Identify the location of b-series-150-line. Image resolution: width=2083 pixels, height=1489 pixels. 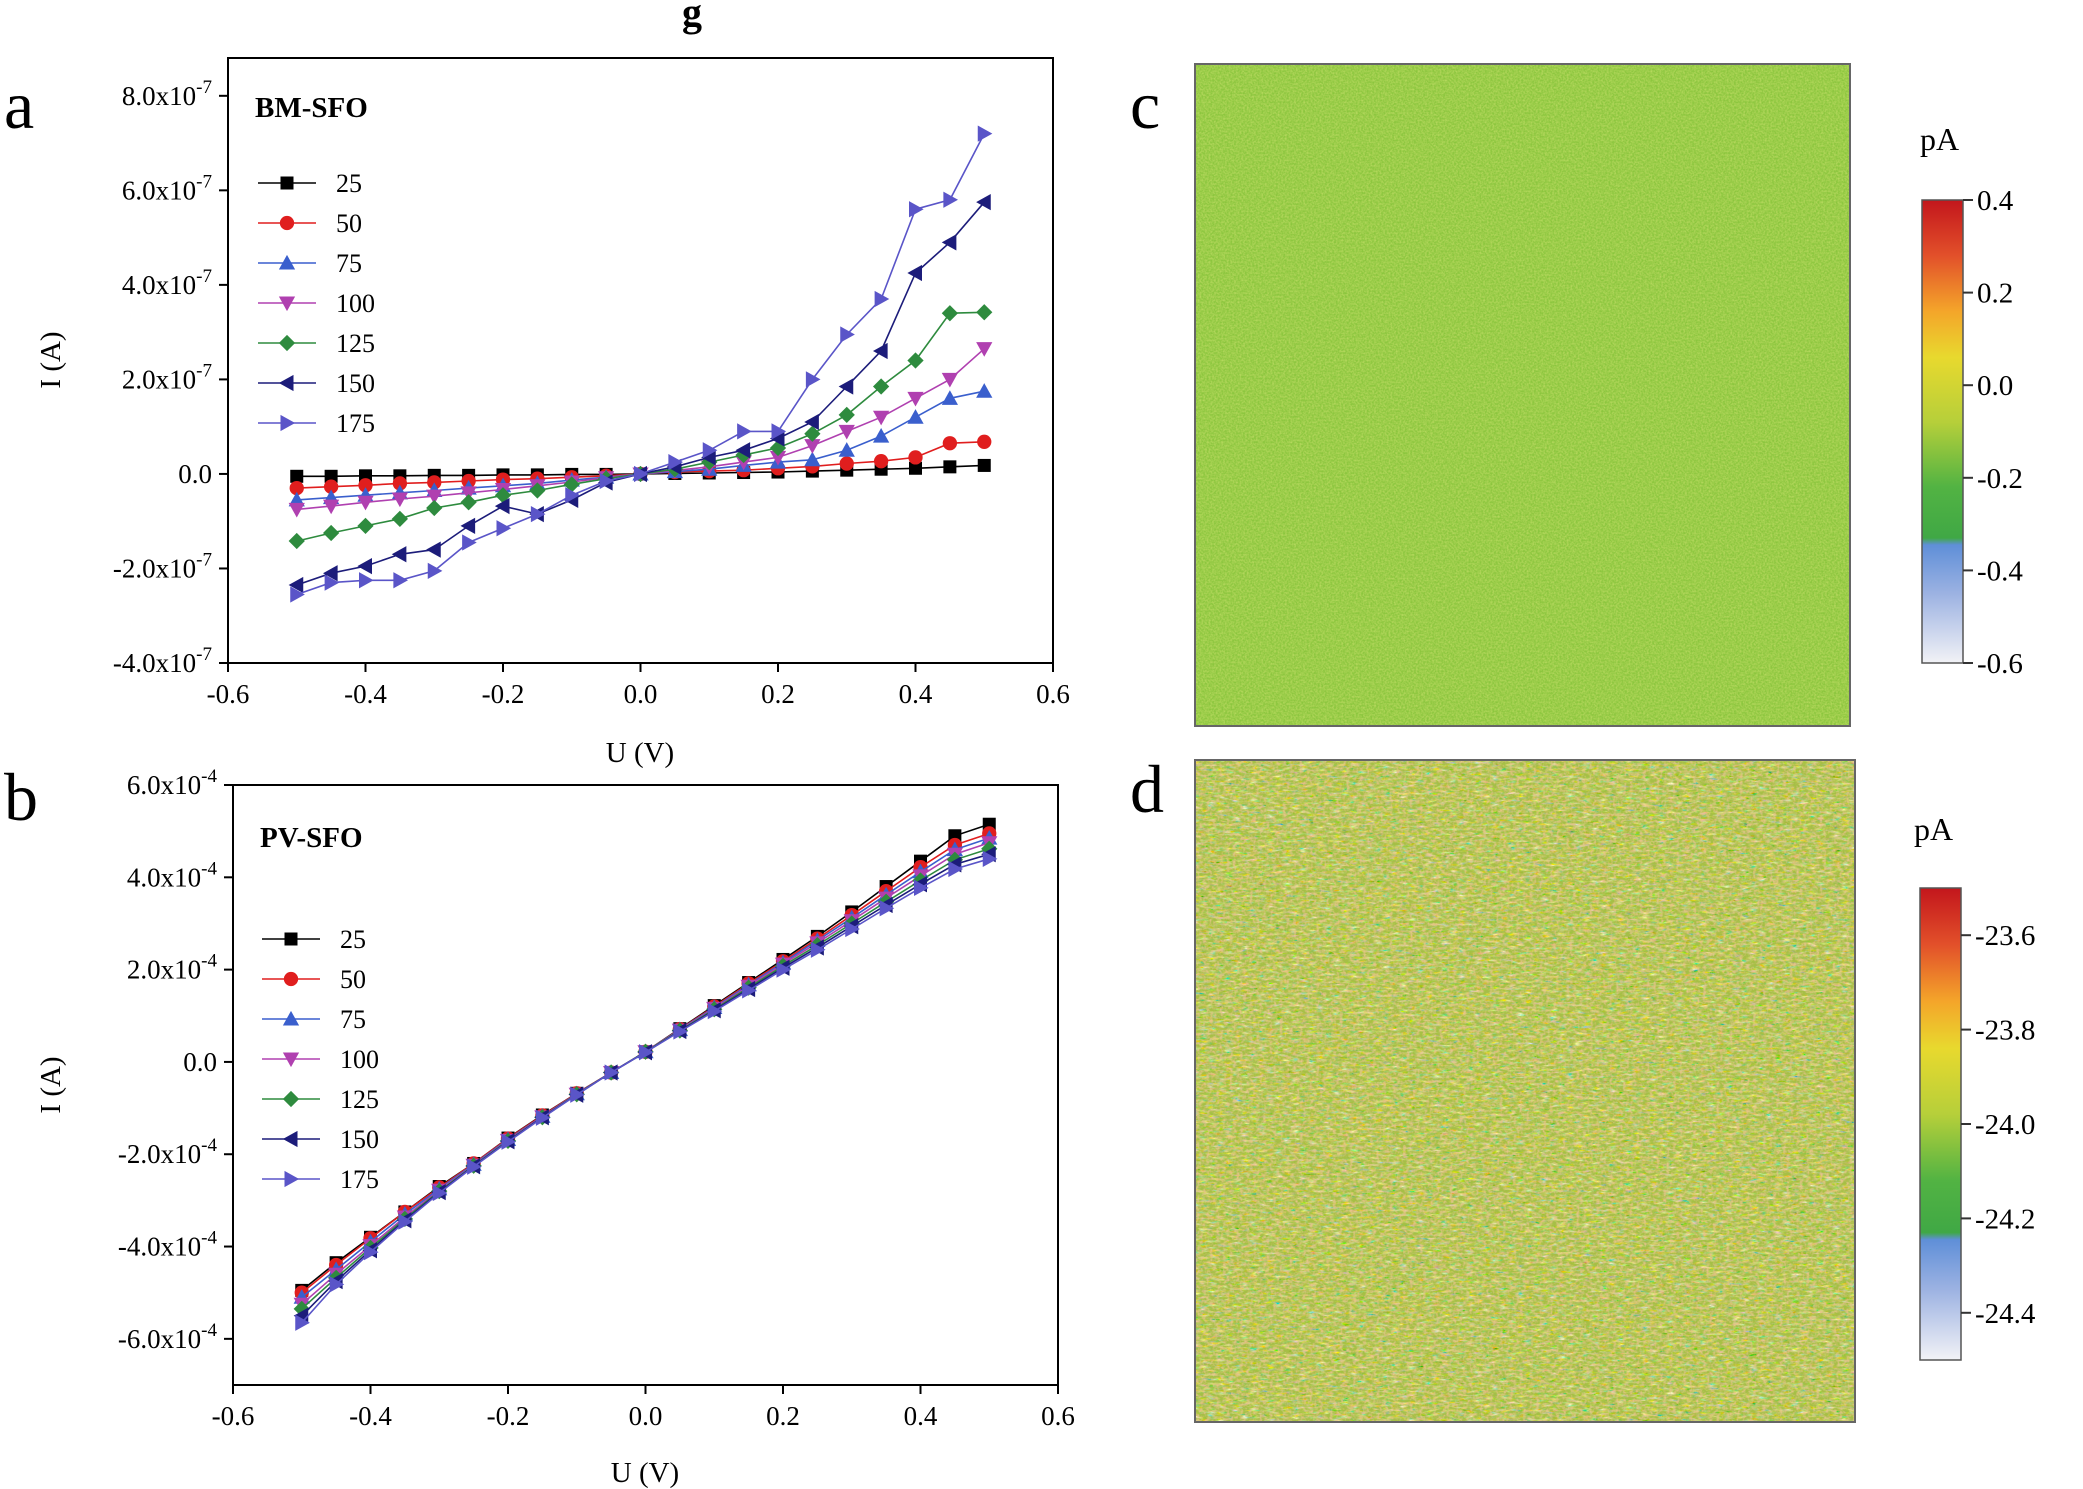
(645, 1085).